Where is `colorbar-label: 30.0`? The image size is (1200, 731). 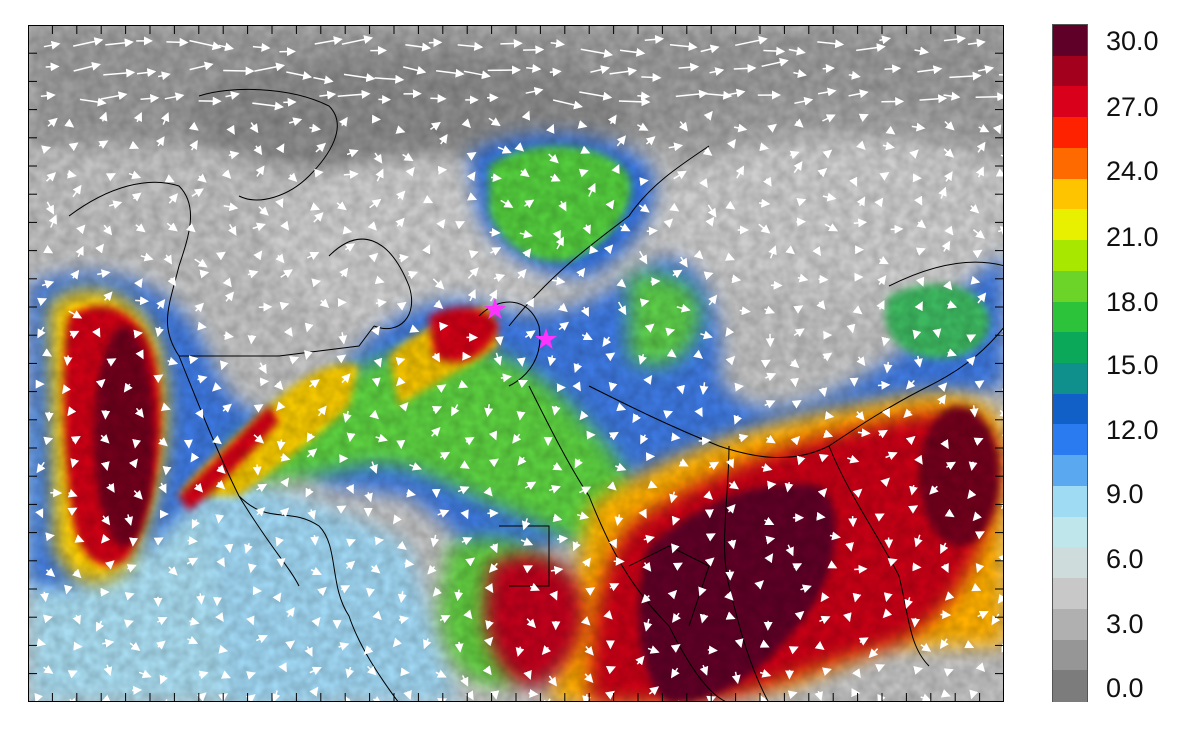
colorbar-label: 30.0 is located at coordinates (1132, 41).